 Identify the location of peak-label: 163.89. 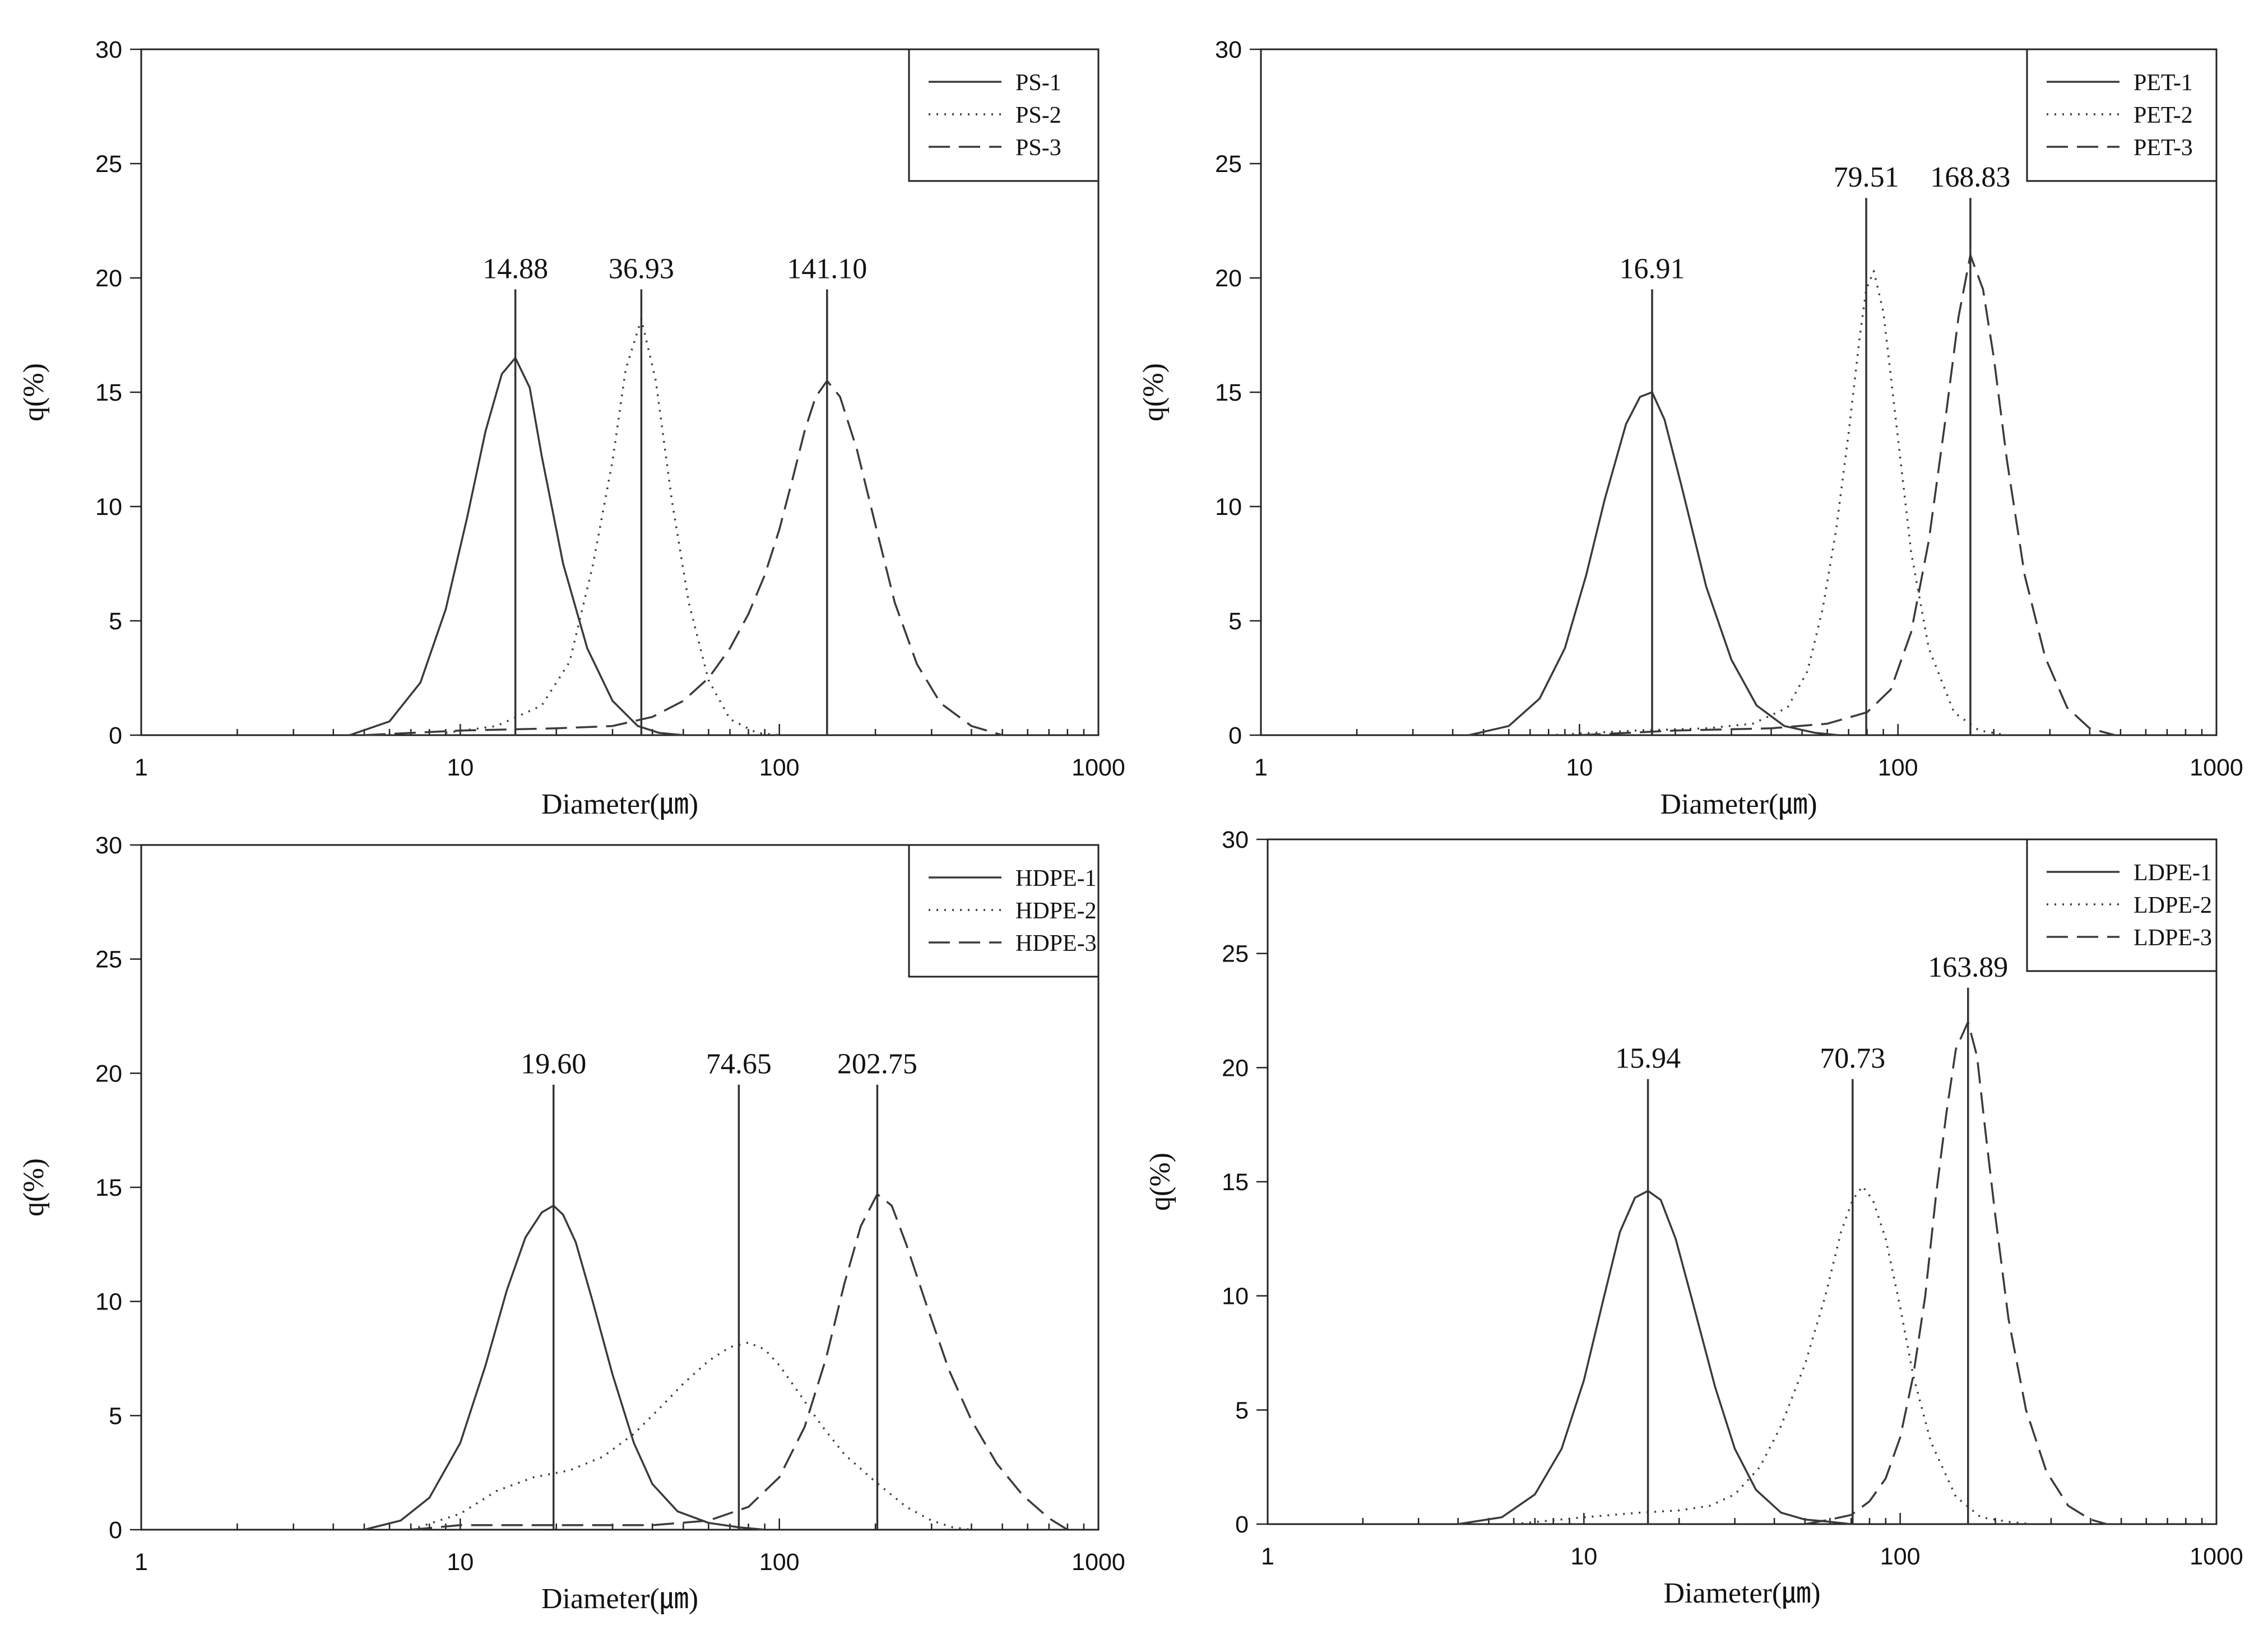
(1968, 967).